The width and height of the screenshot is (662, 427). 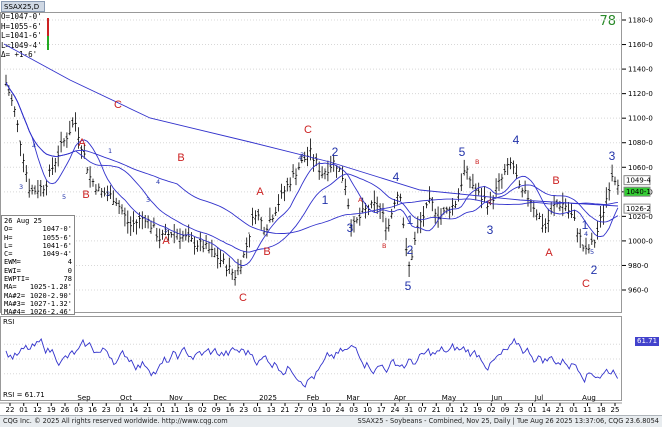 I want to click on price-tag-label: 1026-2, so click(x=638, y=209).